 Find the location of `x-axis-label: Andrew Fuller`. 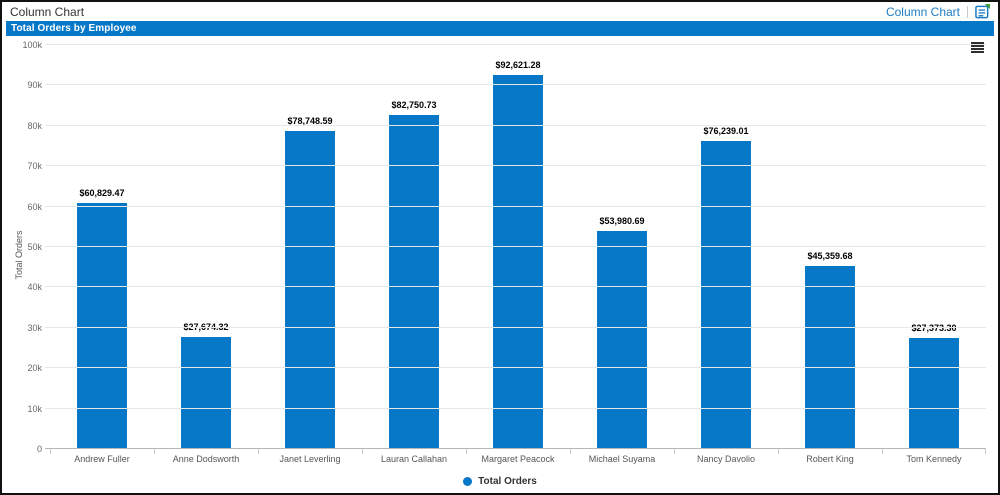

x-axis-label: Andrew Fuller is located at coordinates (102, 459).